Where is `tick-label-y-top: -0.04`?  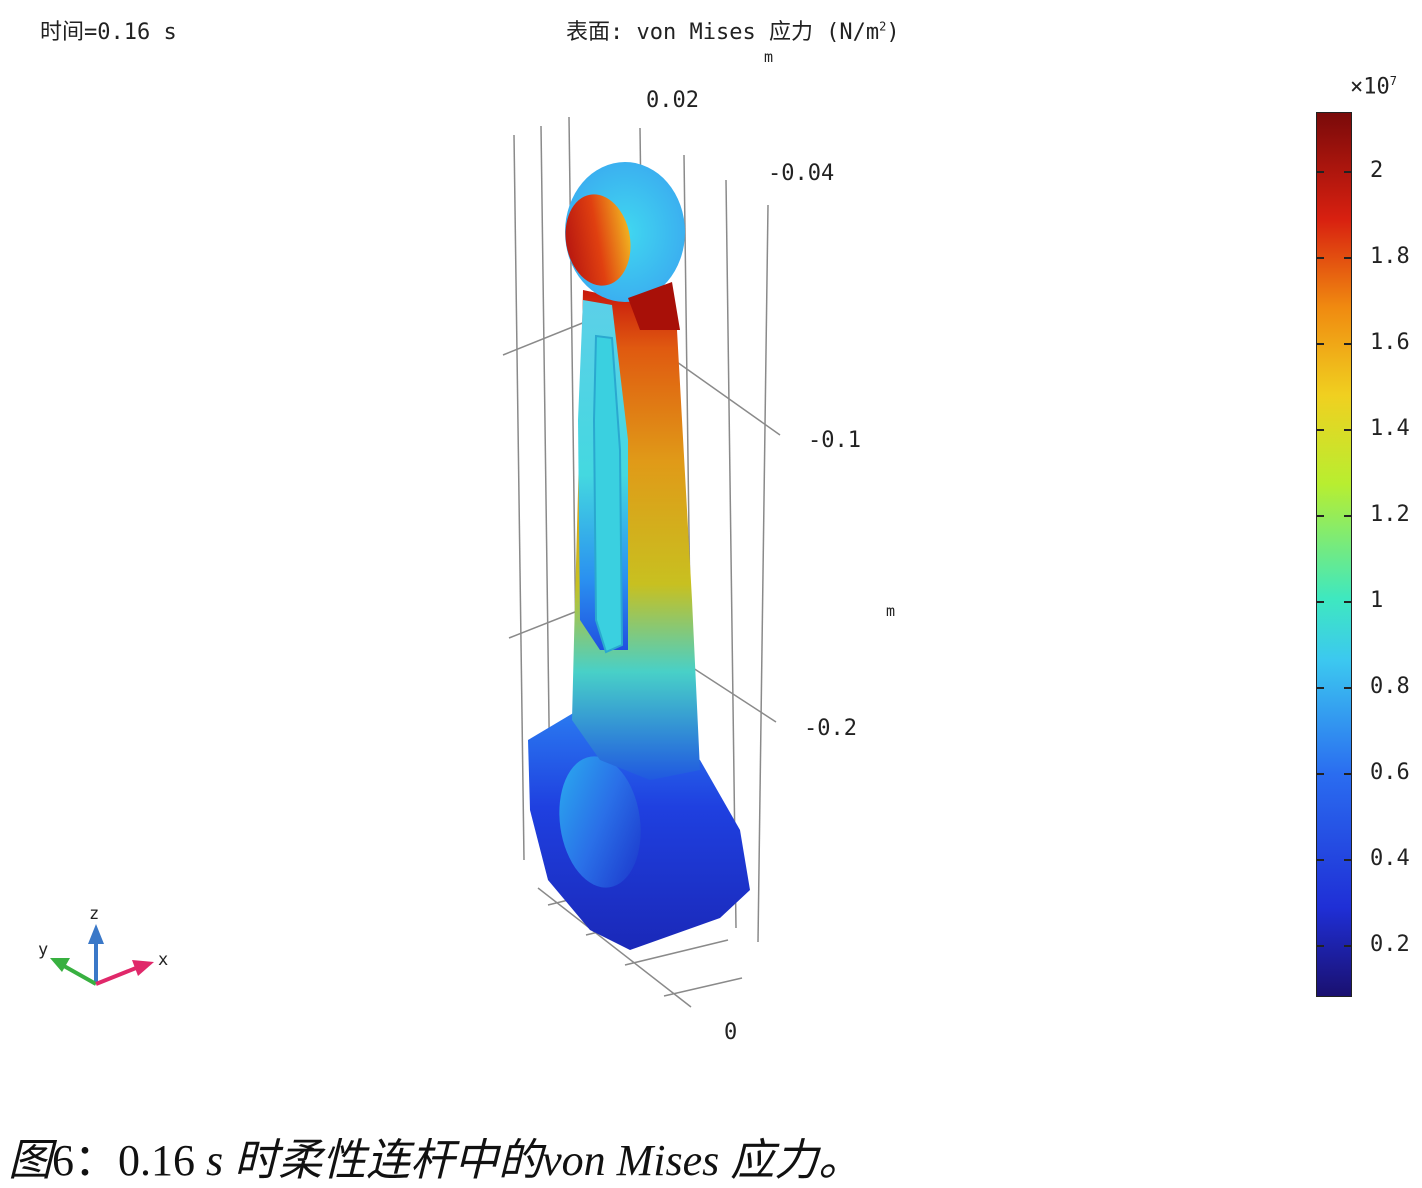
tick-label-y-top: -0.04 is located at coordinates (801, 173).